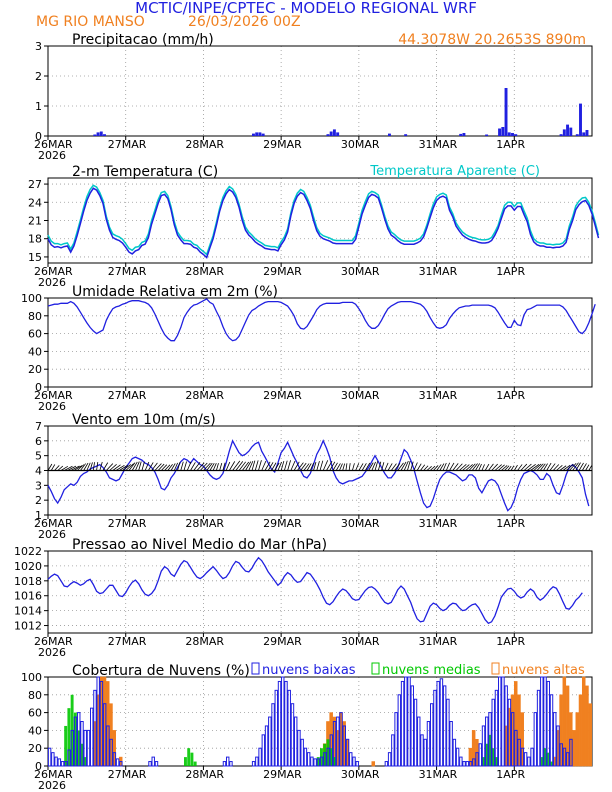 The width and height of the screenshot is (612, 792). What do you see at coordinates (323, 223) in the screenshot?
I see `temperature-line` at bounding box center [323, 223].